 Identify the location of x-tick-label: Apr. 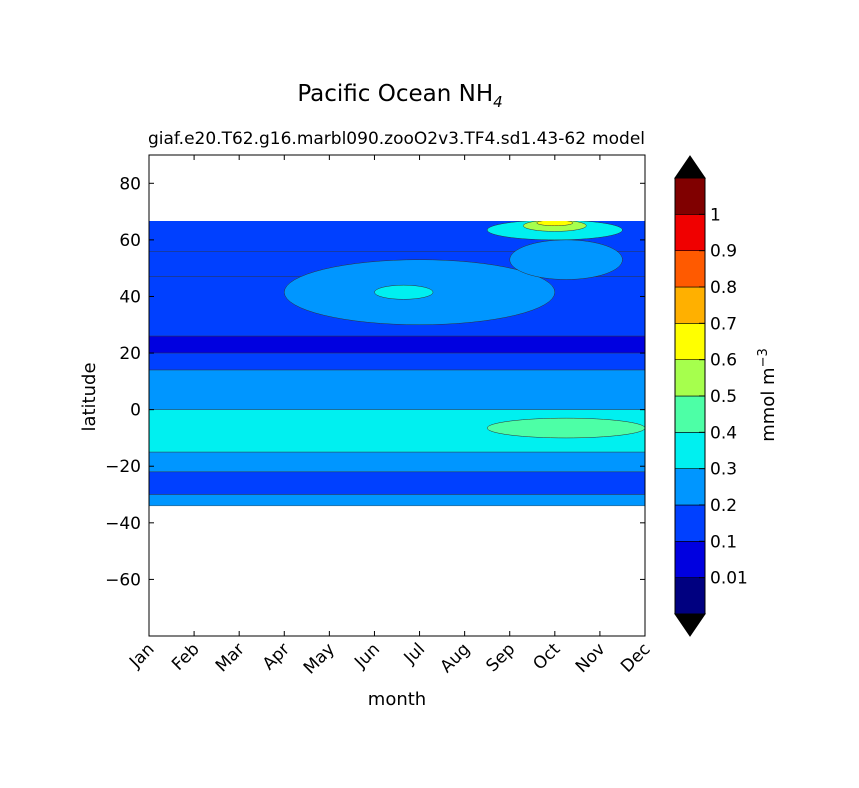
(276, 656).